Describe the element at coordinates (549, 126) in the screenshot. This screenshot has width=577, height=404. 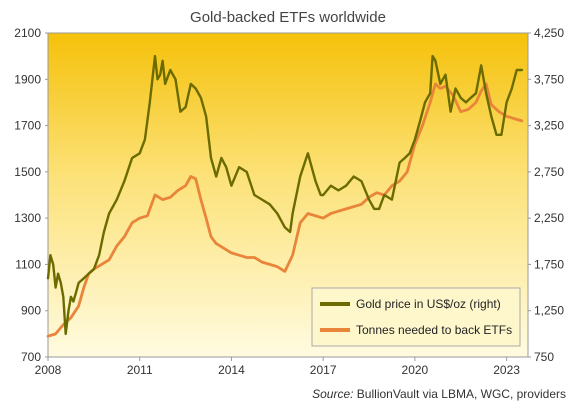
I see `right-tick-label: 3,250` at that location.